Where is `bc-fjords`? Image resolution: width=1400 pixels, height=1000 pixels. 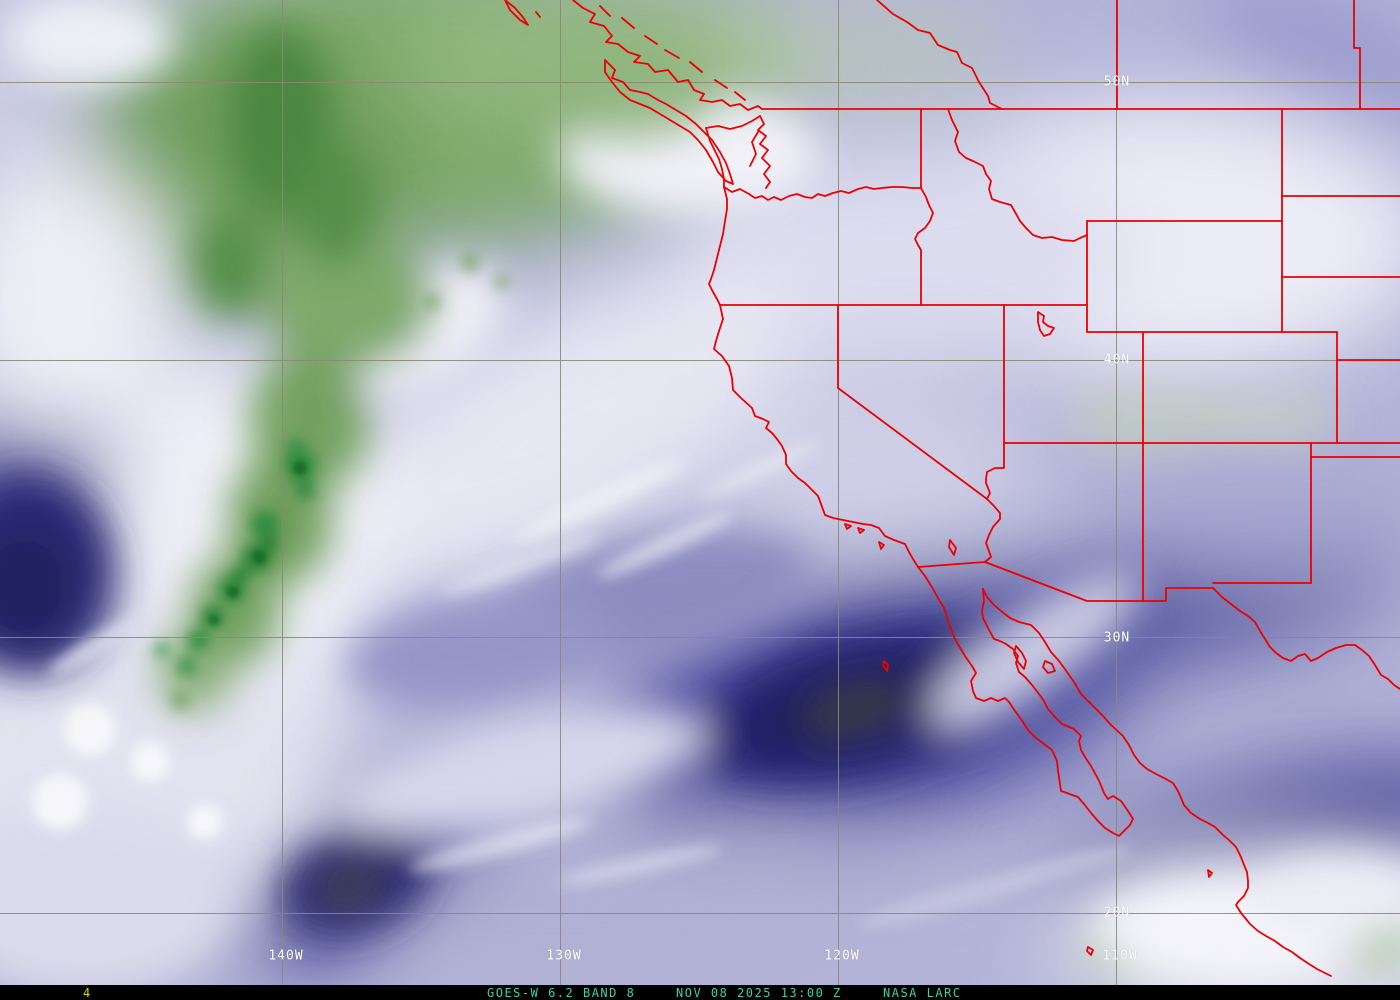
bc-fjords is located at coordinates (672, 53).